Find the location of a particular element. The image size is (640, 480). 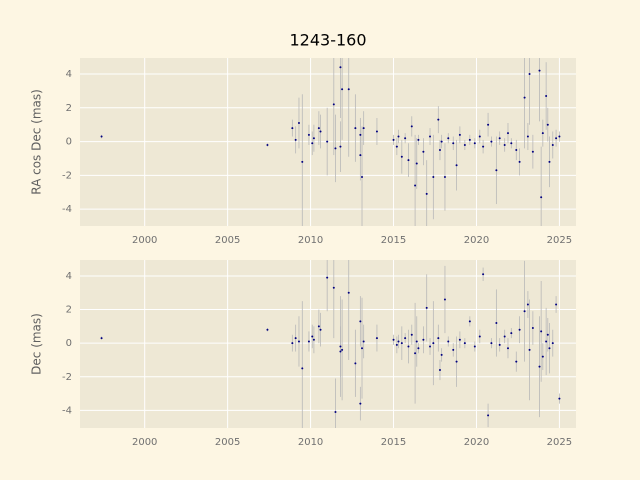

x-tick-label: 2000 is located at coordinates (144, 240).